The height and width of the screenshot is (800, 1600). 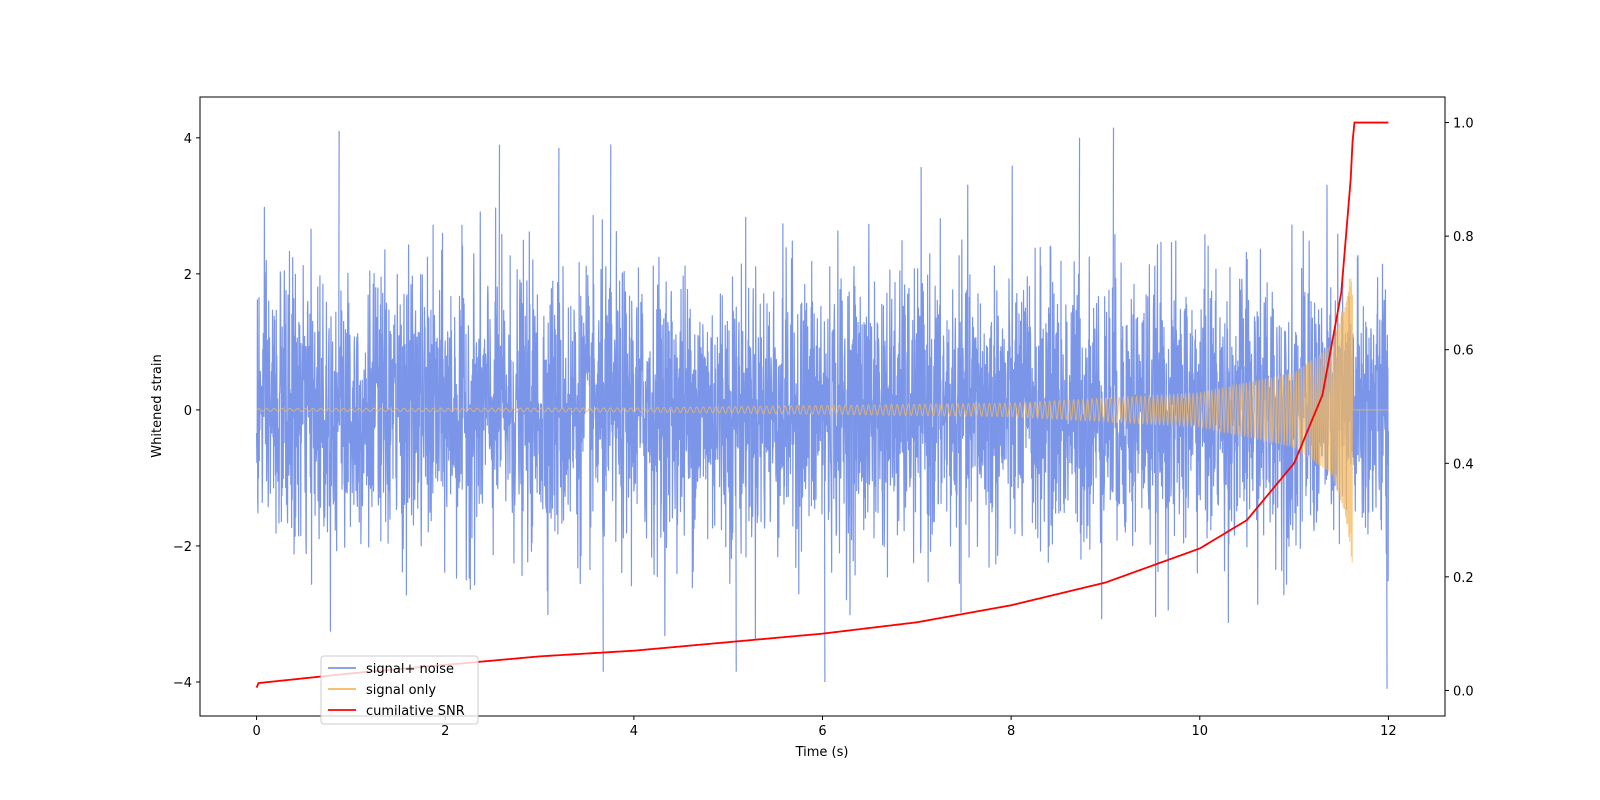 What do you see at coordinates (1463, 124) in the screenshot?
I see `y2-tick-label: 1.0` at bounding box center [1463, 124].